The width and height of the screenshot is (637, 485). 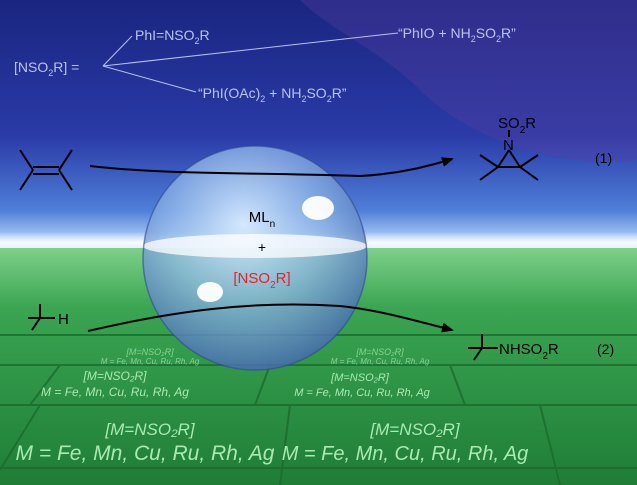 I want to click on reagent-option-phio: “PhIO + NH2SO2R”, so click(x=457, y=34).